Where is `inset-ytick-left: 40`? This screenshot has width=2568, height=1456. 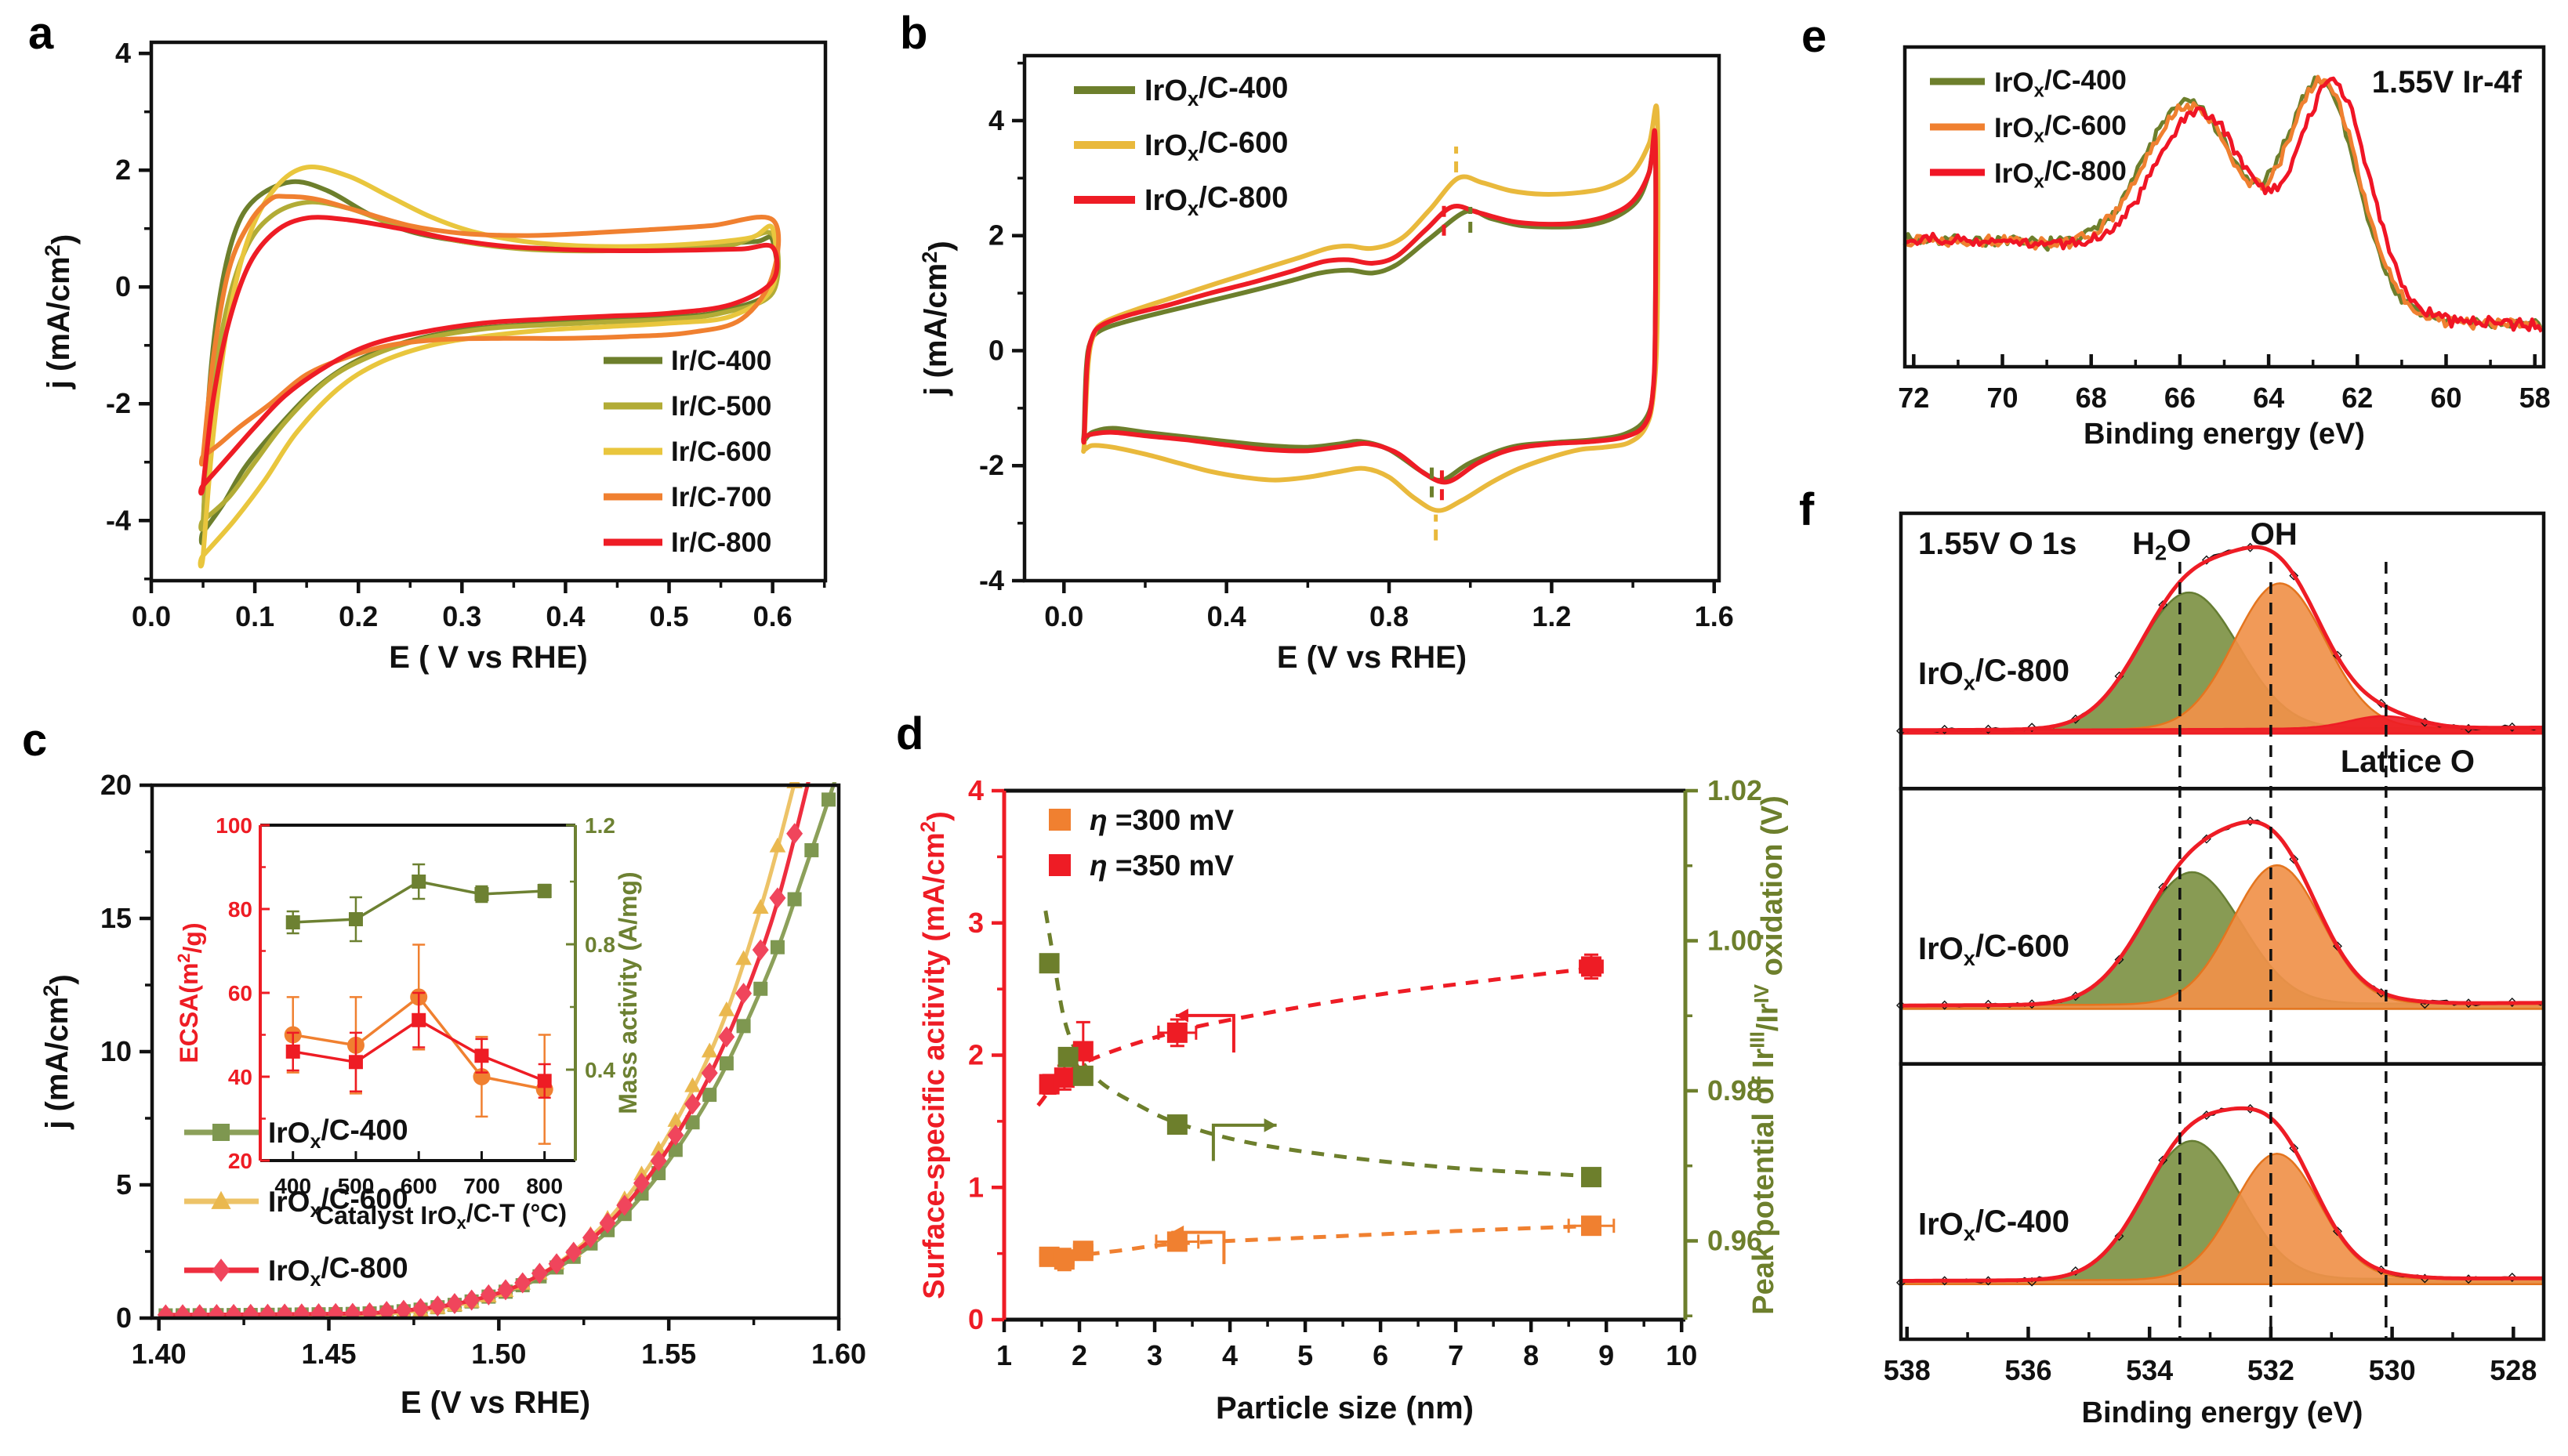 inset-ytick-left: 40 is located at coordinates (240, 1077).